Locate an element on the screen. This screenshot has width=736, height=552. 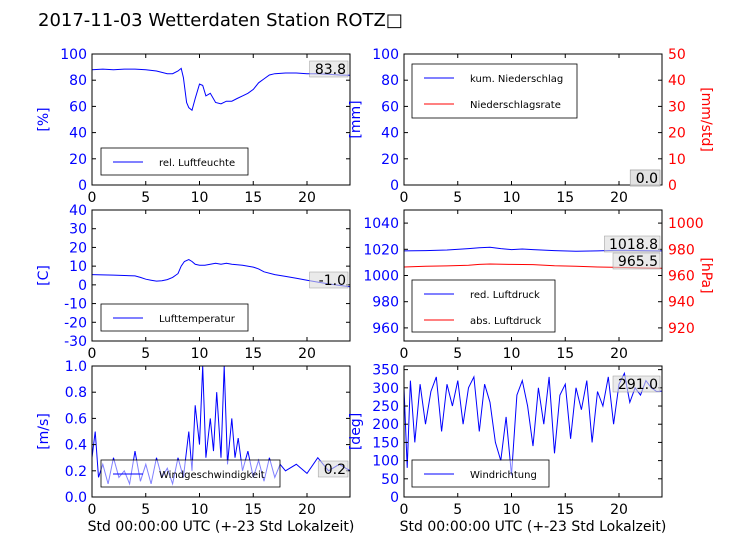
wind-direction-y-tick-label: 250 is located at coordinates (385, 407).